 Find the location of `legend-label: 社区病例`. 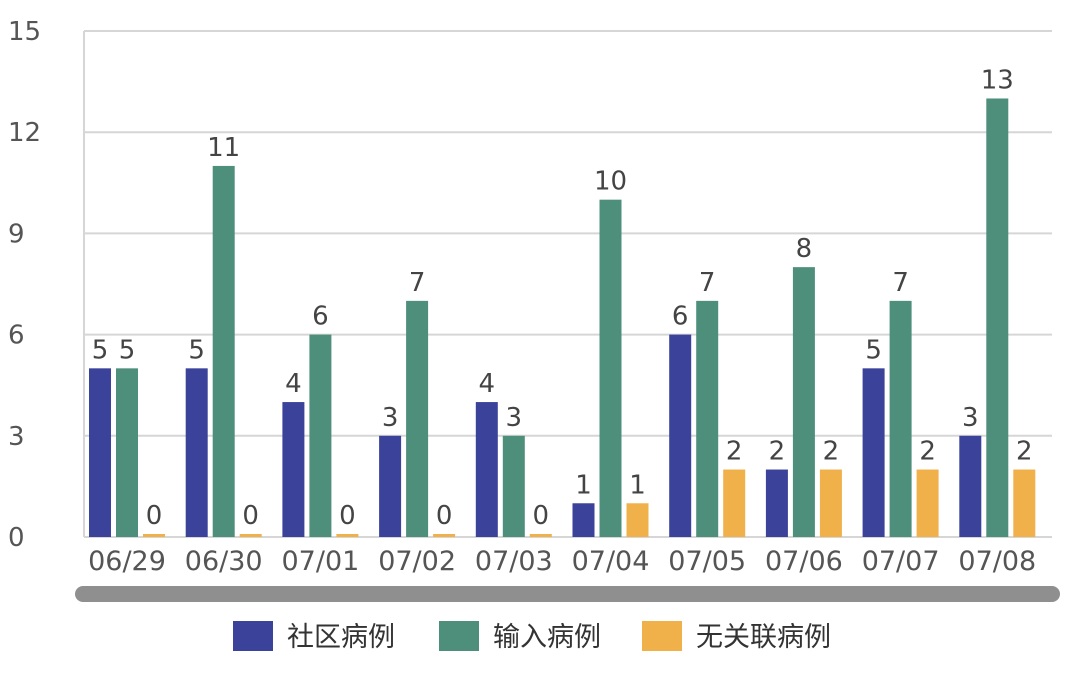

legend-label: 社区病例 is located at coordinates (341, 637).